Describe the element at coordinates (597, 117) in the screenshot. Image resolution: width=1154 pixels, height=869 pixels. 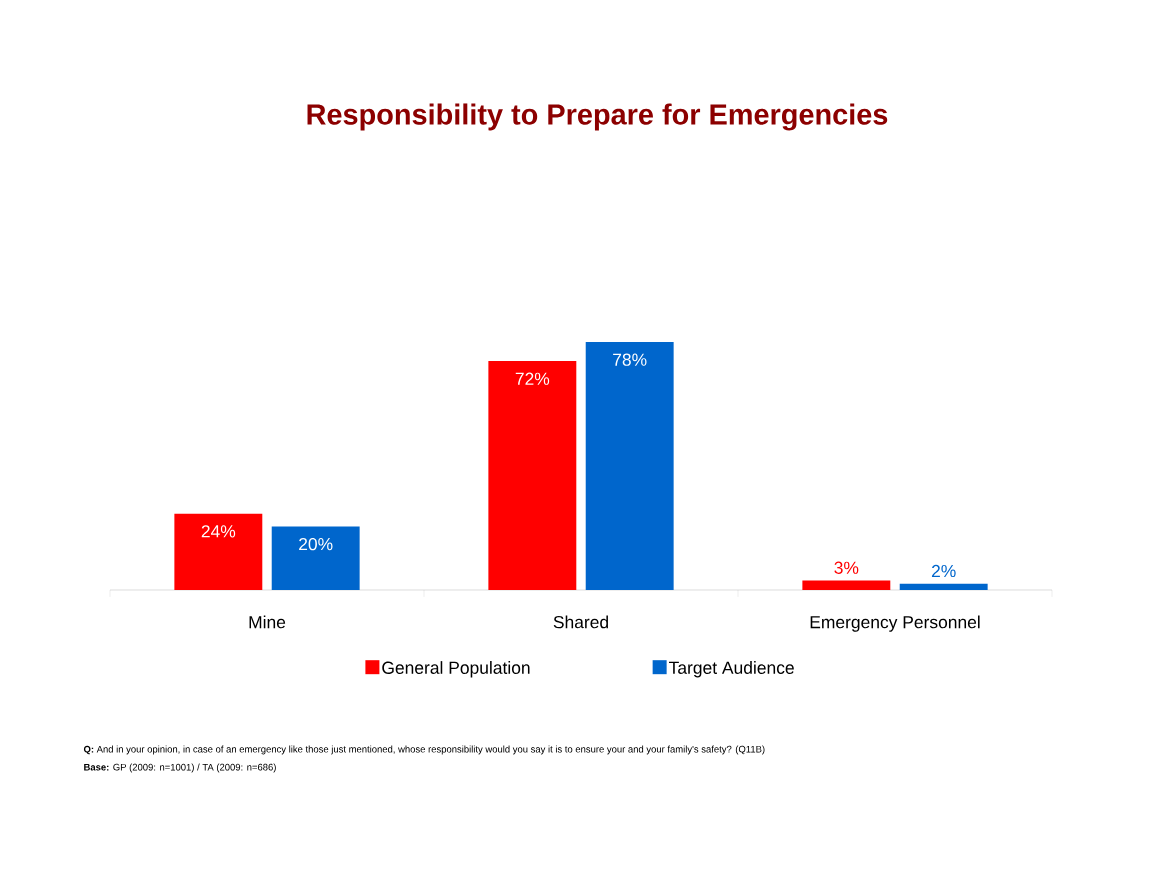
I see `chart-title: Responsibility to Prepare for Emergencies` at that location.